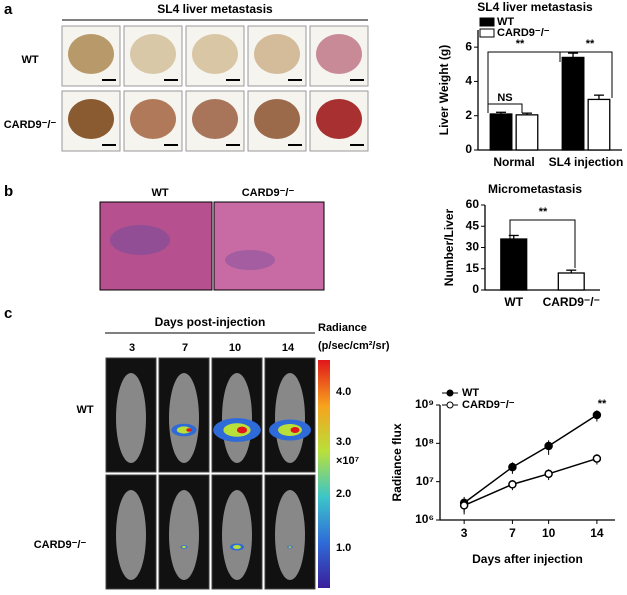 This screenshot has width=627, height=595. I want to click on panel-label: c, so click(8, 313).